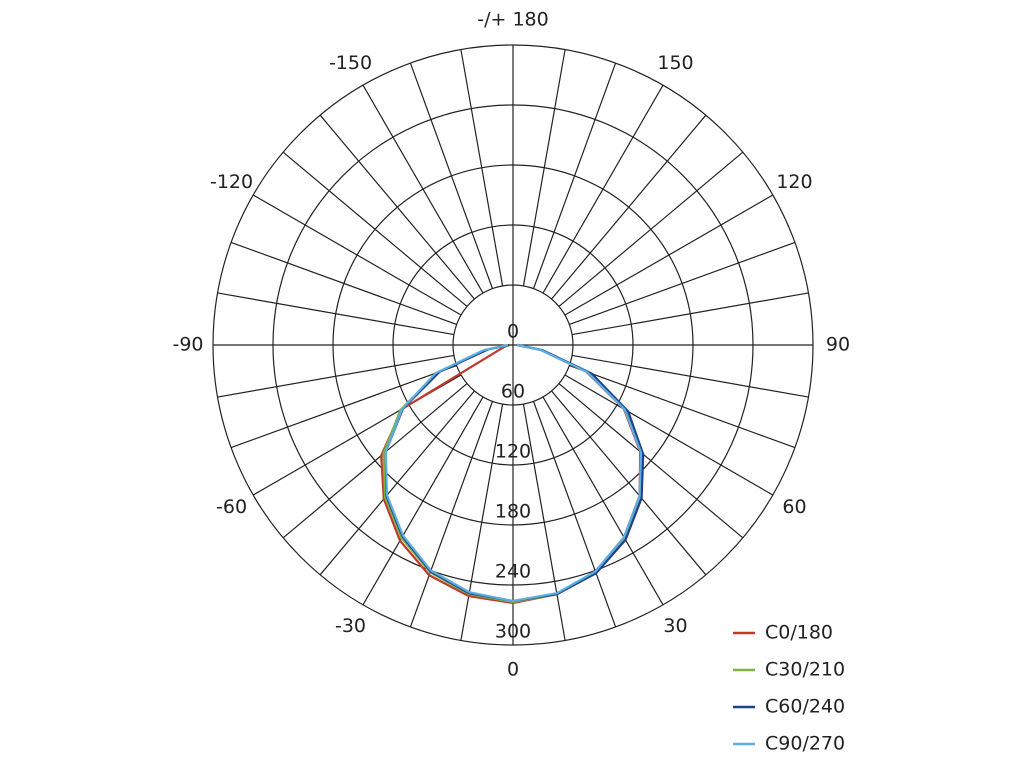 The image size is (1024, 768). I want to click on theta-tick-label: -120, so click(231, 182).